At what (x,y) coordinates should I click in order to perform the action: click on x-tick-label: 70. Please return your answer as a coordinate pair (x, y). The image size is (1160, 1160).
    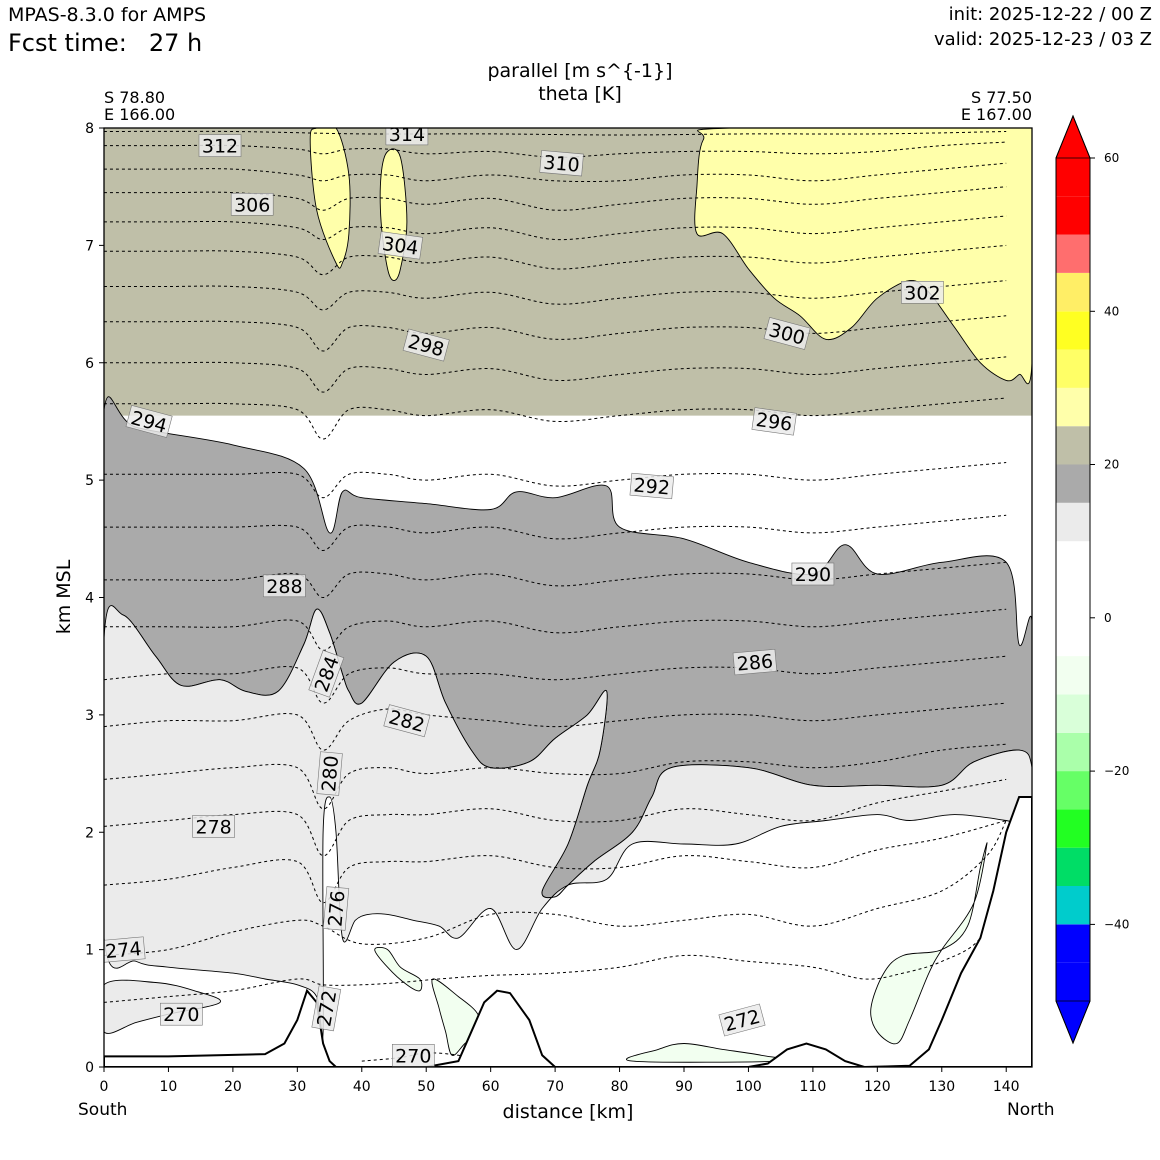
    Looking at the image, I should click on (555, 1087).